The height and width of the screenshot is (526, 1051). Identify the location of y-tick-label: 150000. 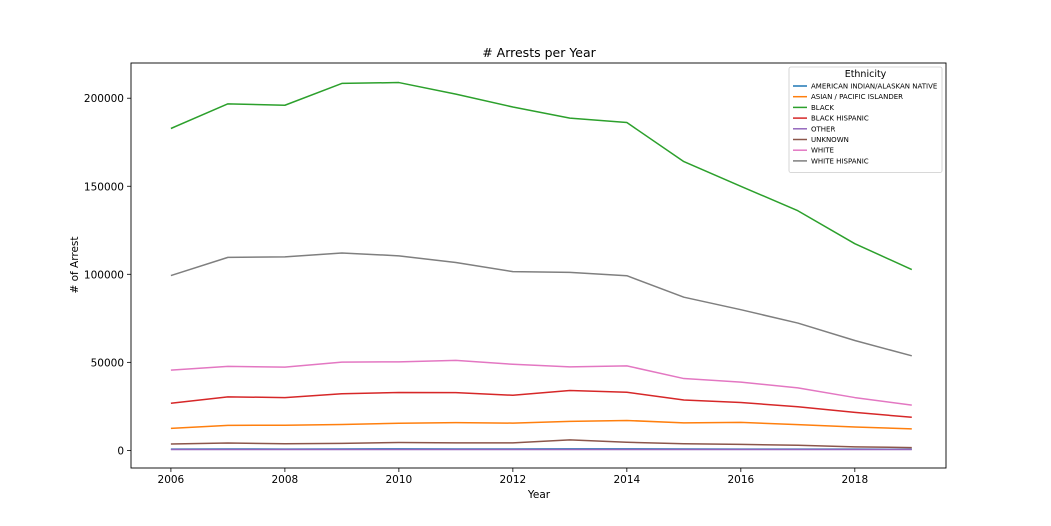
(104, 187).